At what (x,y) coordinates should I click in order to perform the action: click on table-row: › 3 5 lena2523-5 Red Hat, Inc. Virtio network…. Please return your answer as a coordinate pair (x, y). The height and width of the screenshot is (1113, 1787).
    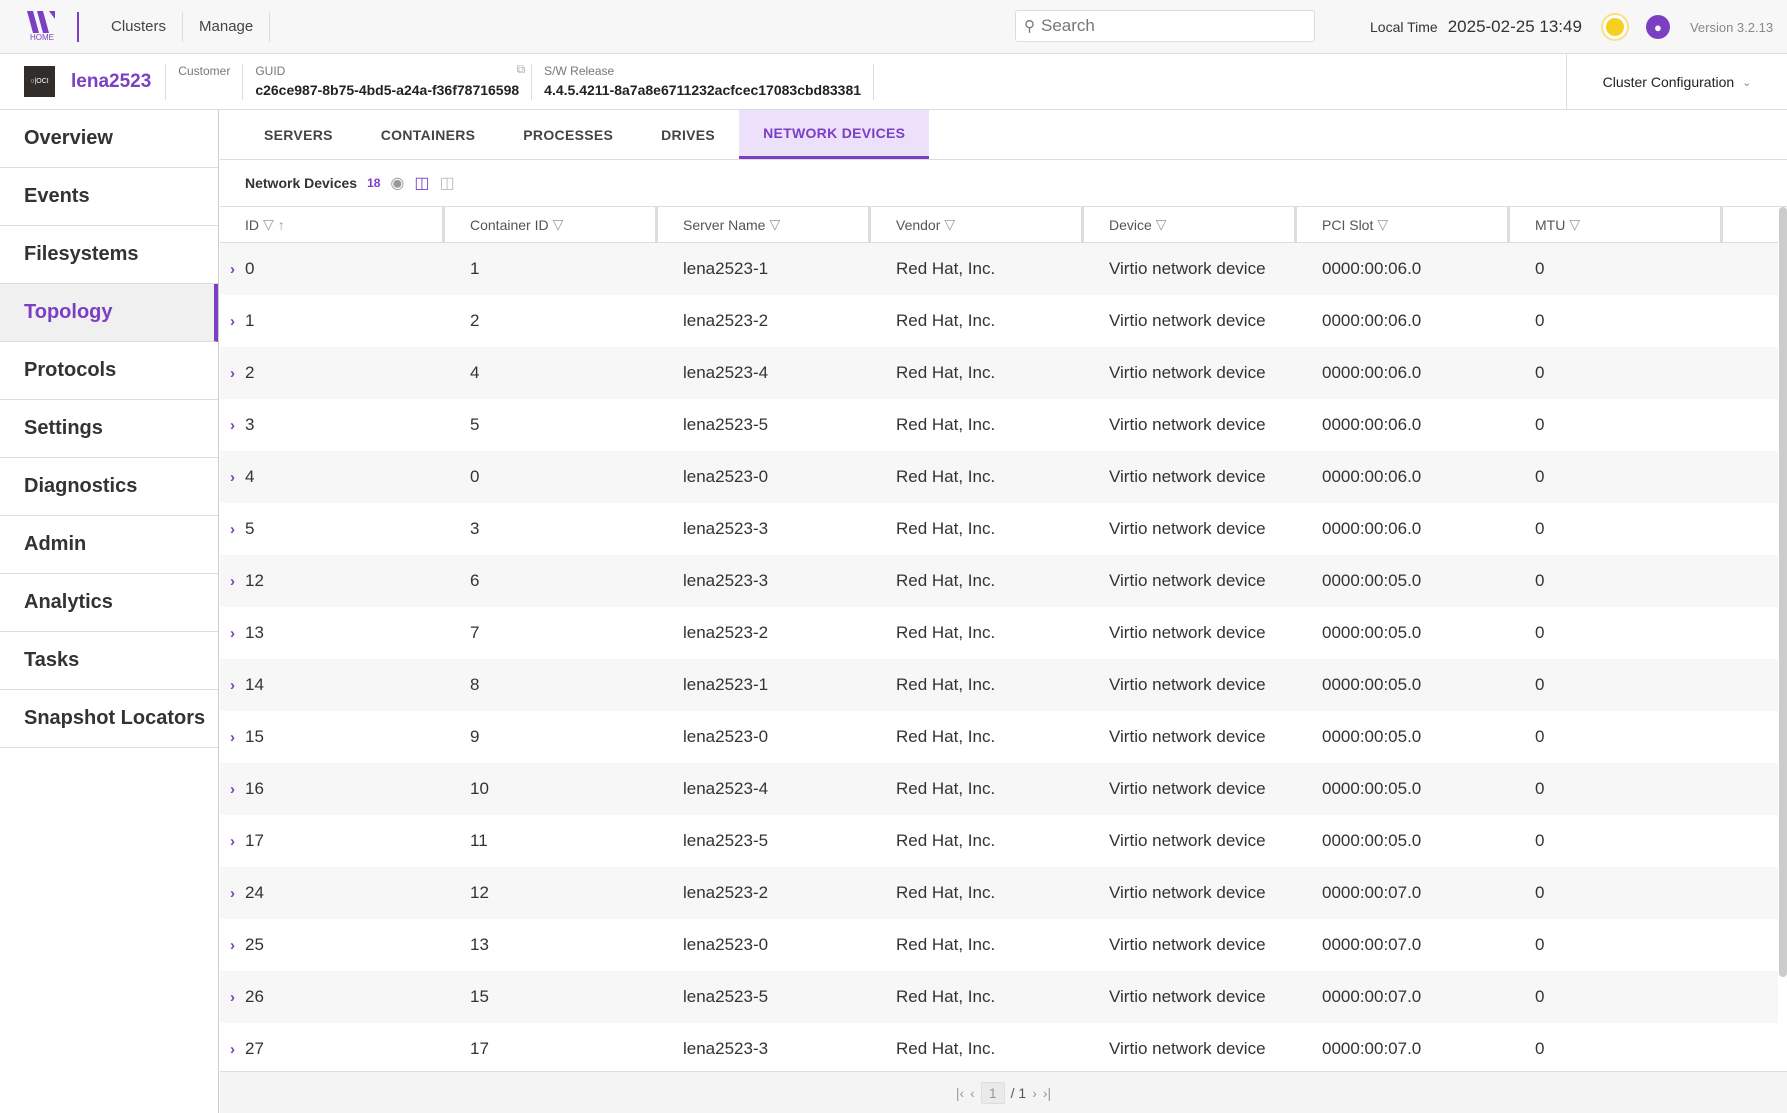
    Looking at the image, I should click on (999, 425).